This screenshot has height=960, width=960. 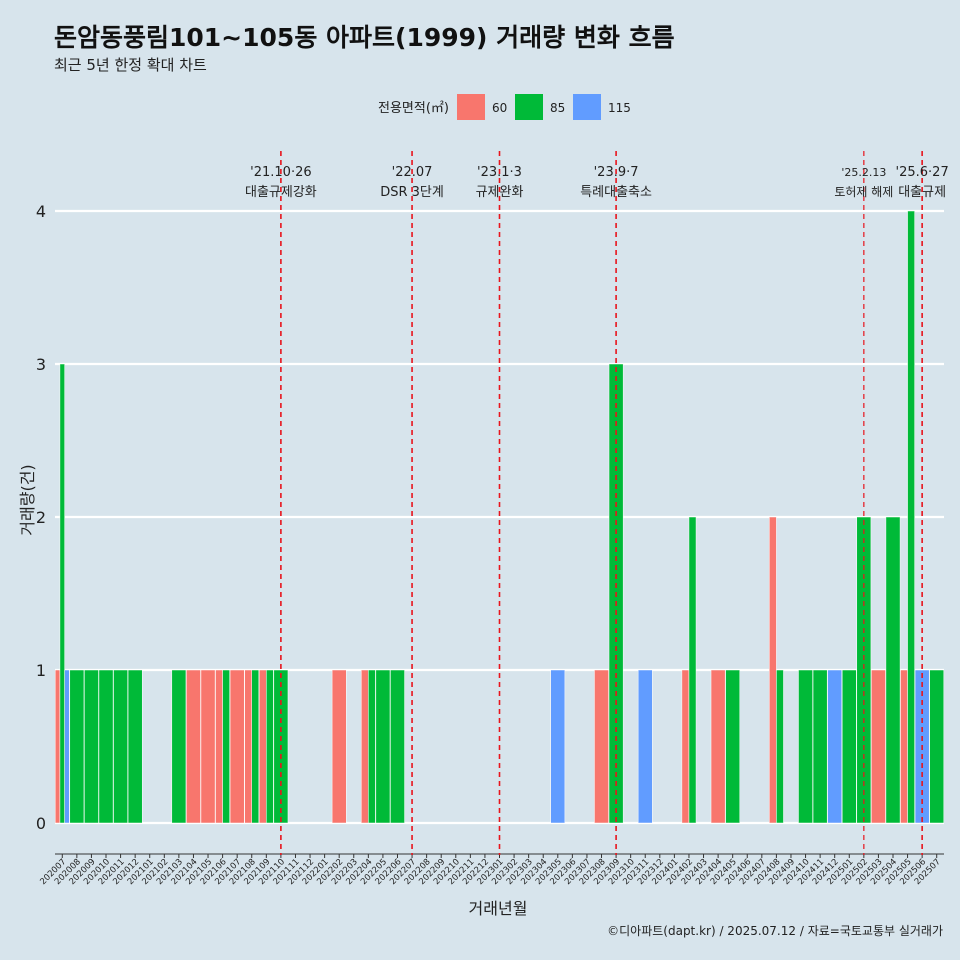 I want to click on y-tick-label: 1, so click(x=41, y=670).